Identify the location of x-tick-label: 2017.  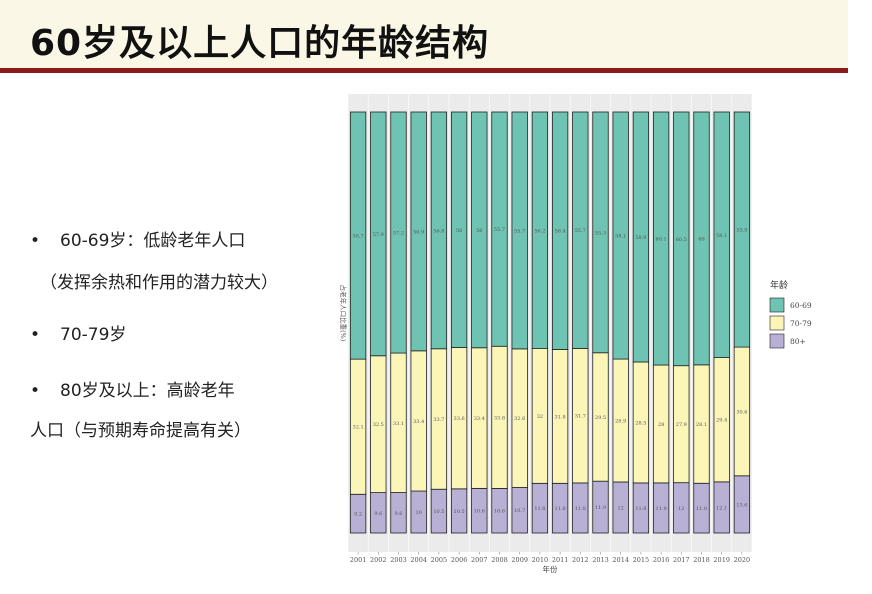
(681, 560).